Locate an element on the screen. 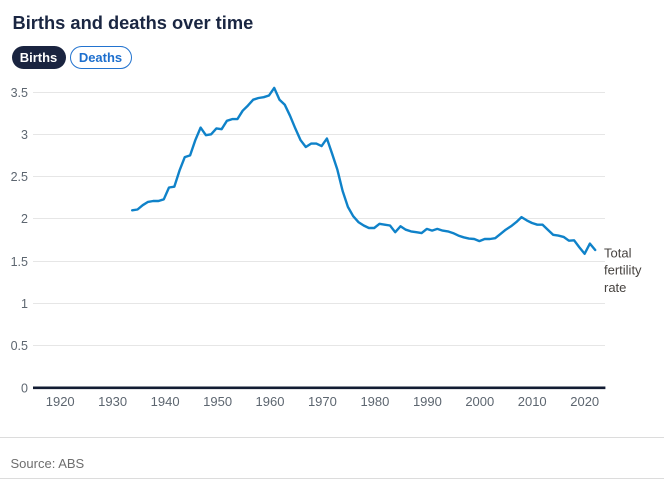  svg-text: 2000 is located at coordinates (479, 401).